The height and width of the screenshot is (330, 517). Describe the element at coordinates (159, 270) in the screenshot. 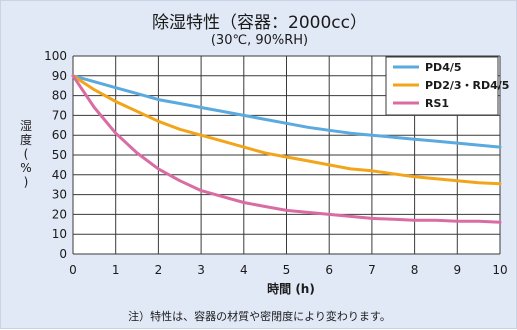

I see `x-tick-label: 2` at that location.